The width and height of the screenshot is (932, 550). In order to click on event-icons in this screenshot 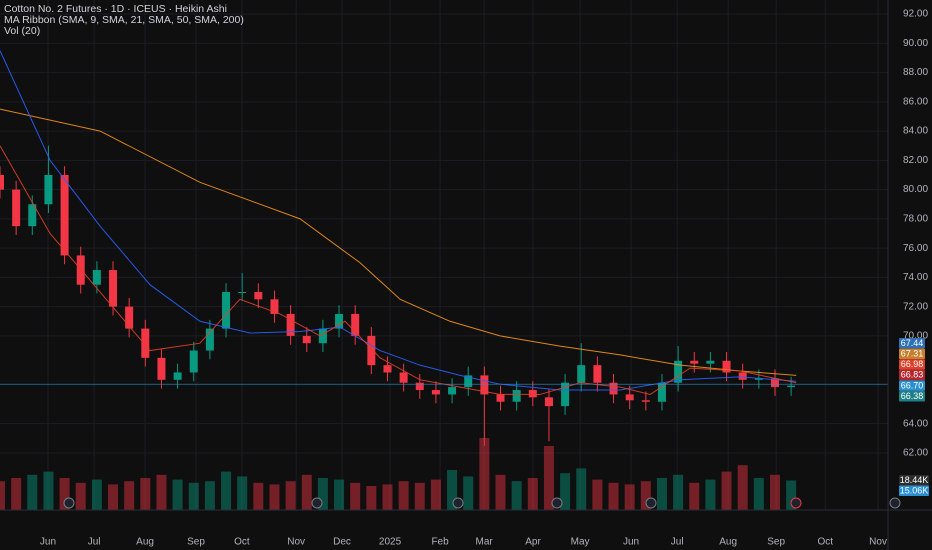, I will do `click(482, 503)`.